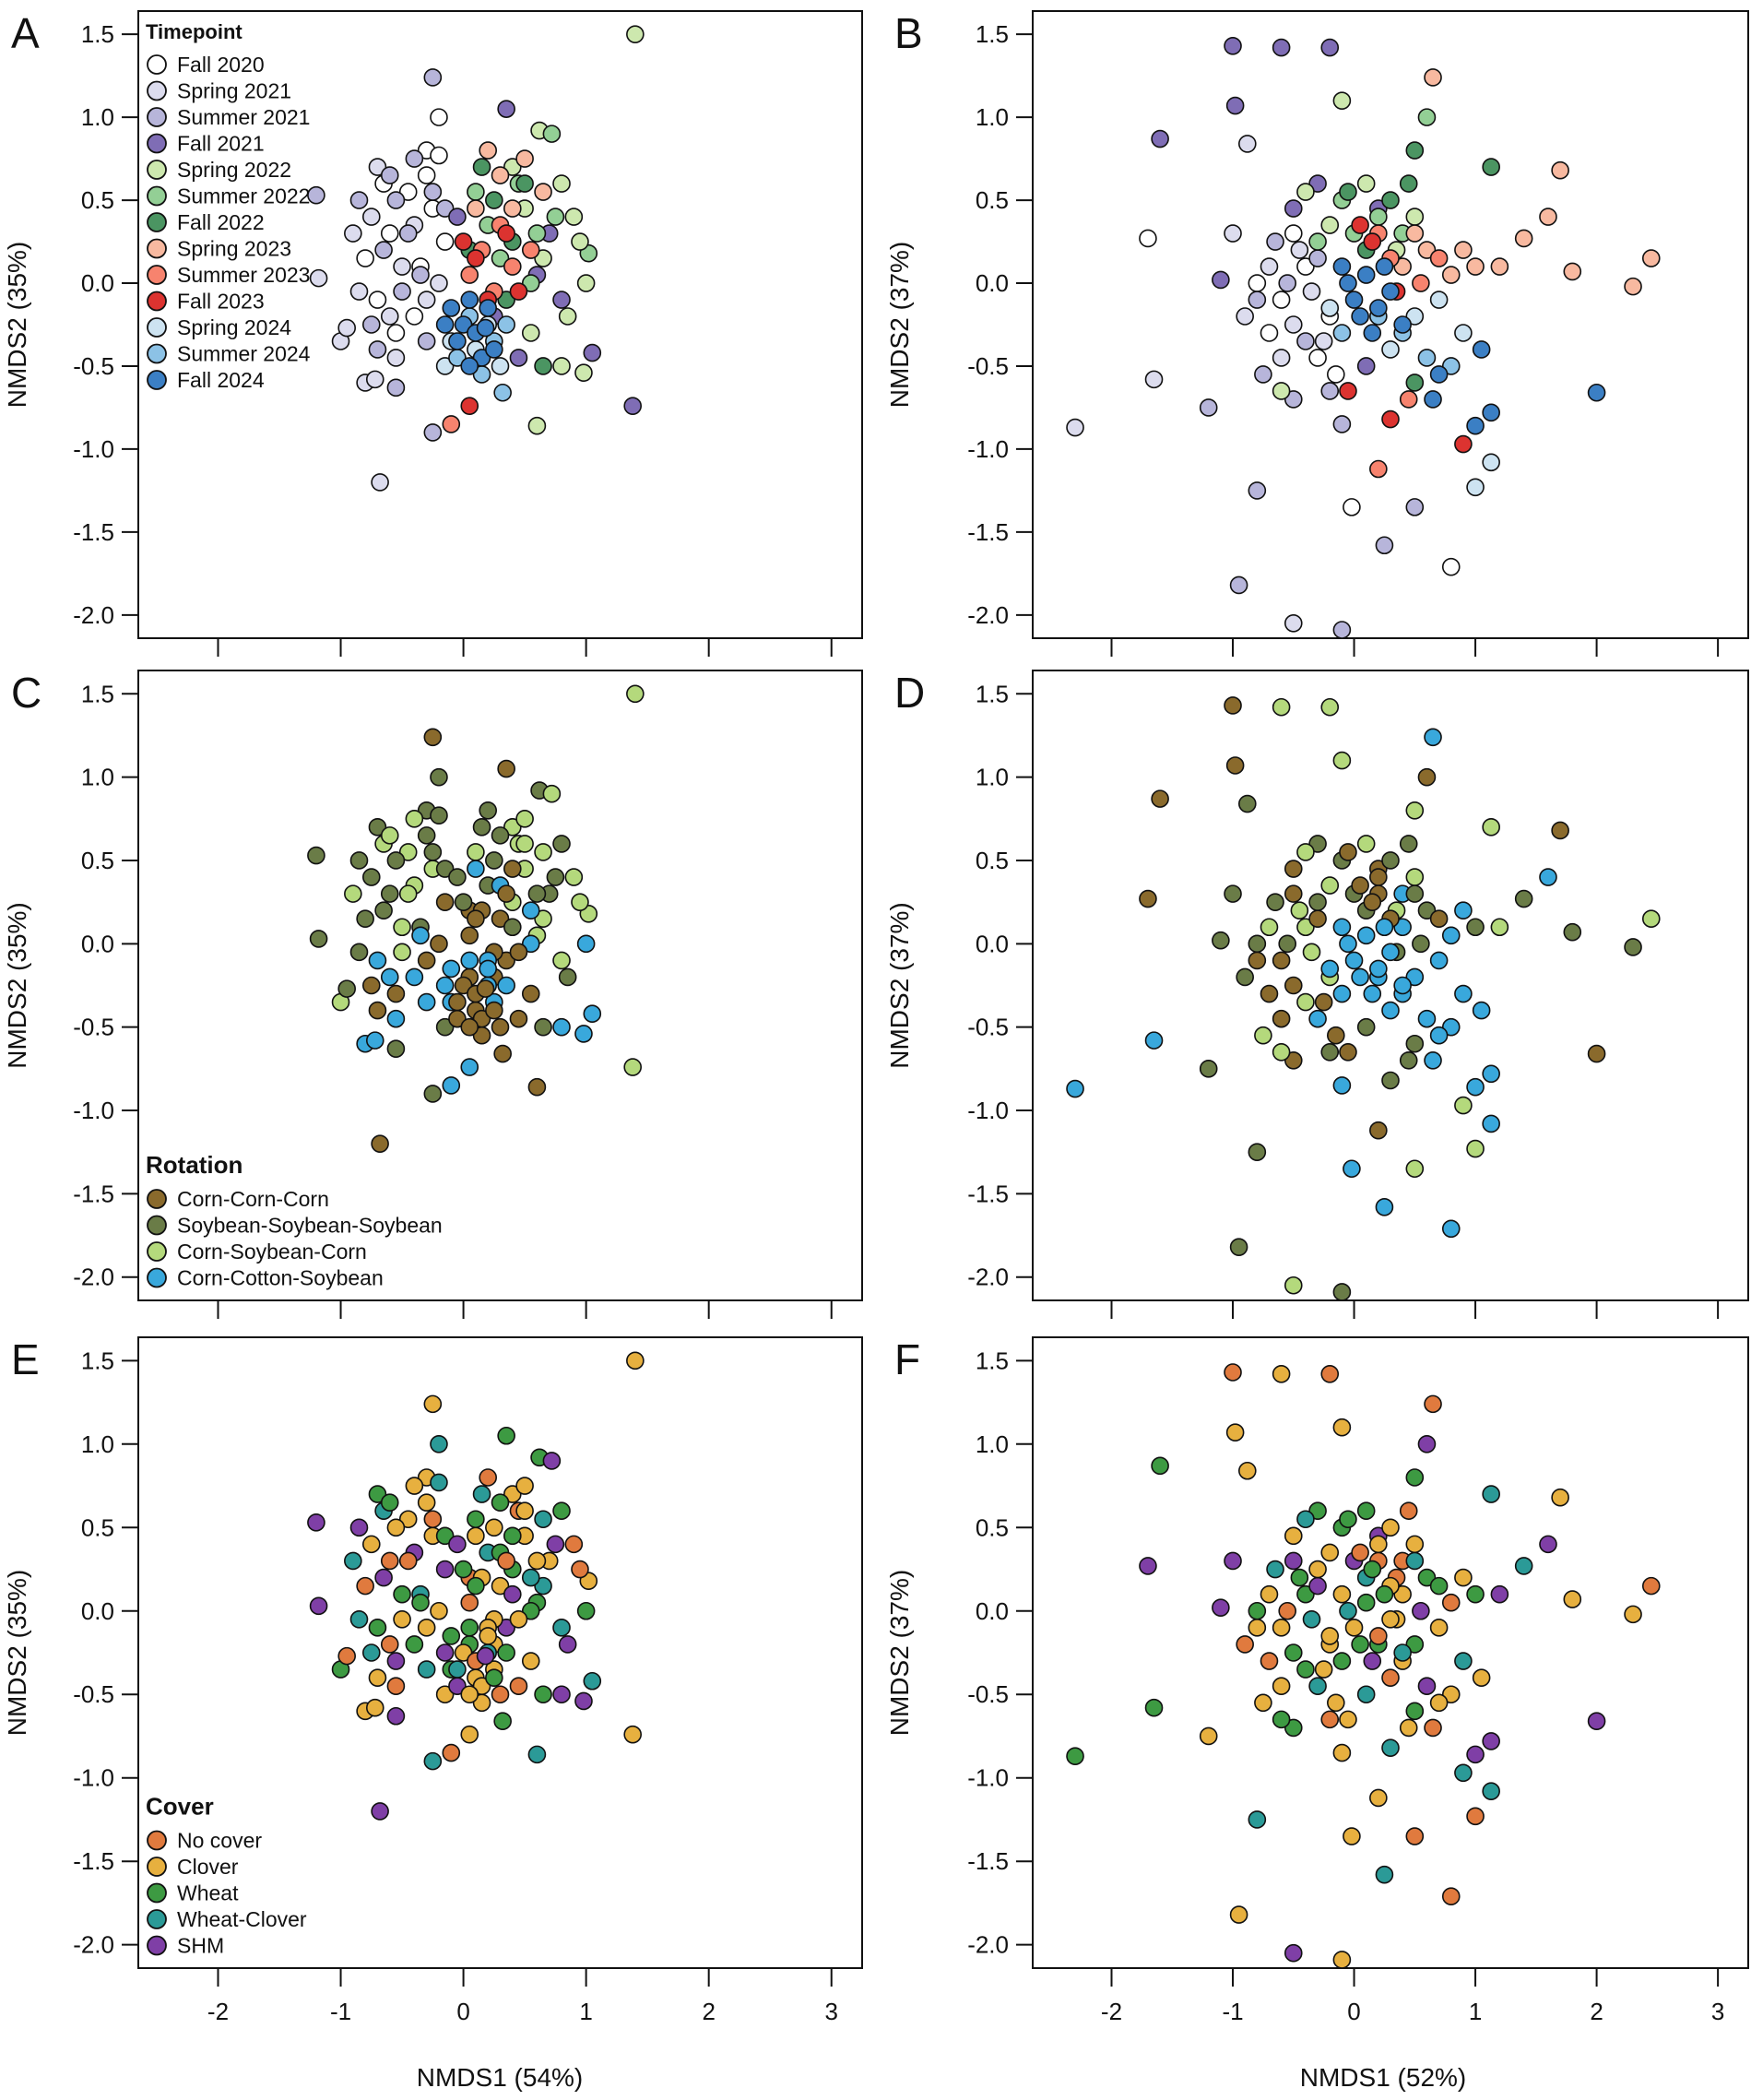  I want to click on y-tick-label: -0.5, so click(93, 1694).